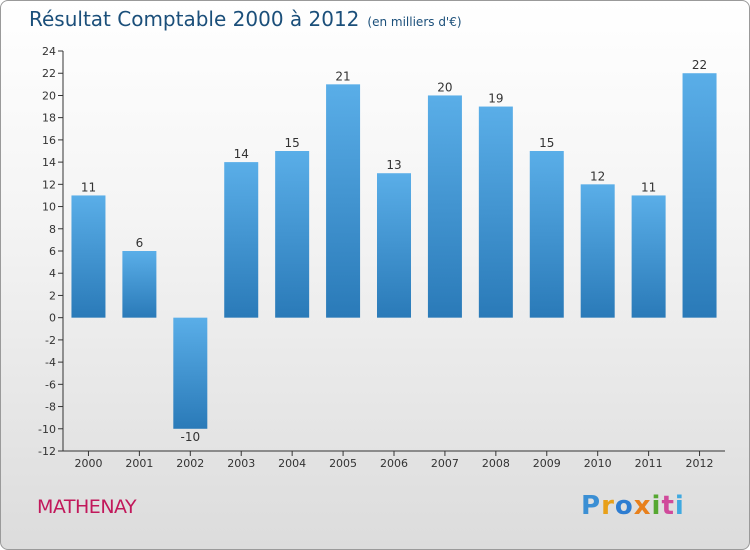  What do you see at coordinates (50, 384) in the screenshot?
I see `y-tick-label: -6` at bounding box center [50, 384].